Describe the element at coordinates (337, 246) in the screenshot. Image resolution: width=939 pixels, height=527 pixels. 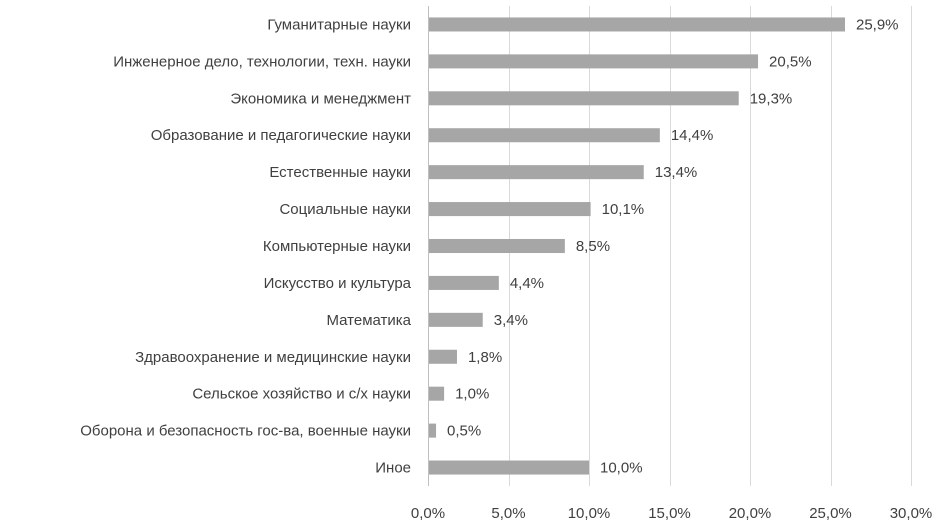
I see `category-label: Компьютерные науки` at that location.